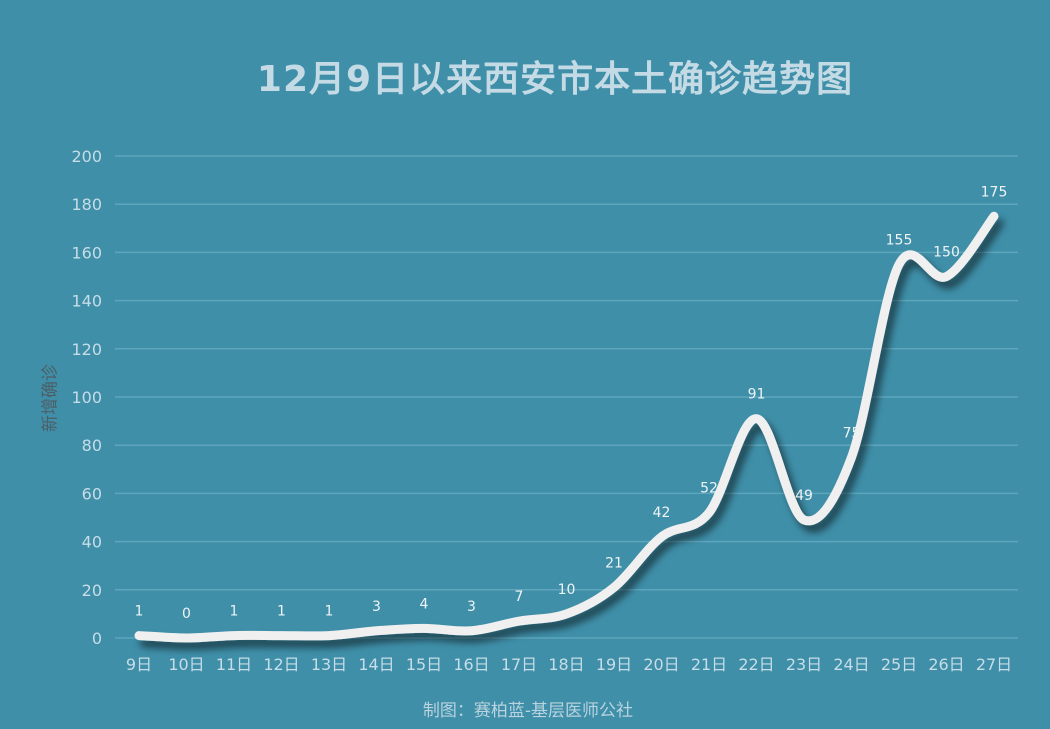 The width and height of the screenshot is (1050, 729). I want to click on data-label: 10, so click(567, 590).